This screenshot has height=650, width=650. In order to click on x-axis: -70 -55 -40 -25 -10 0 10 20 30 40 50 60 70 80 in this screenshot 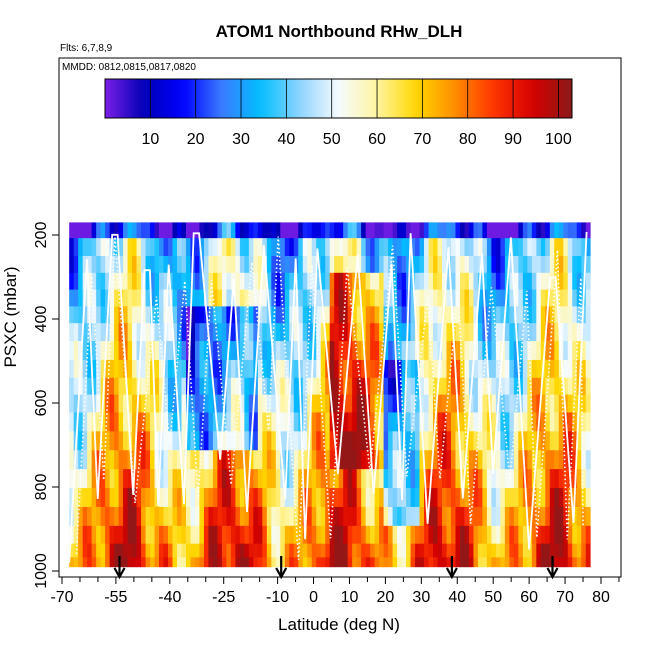, I will do `click(335, 591)`.